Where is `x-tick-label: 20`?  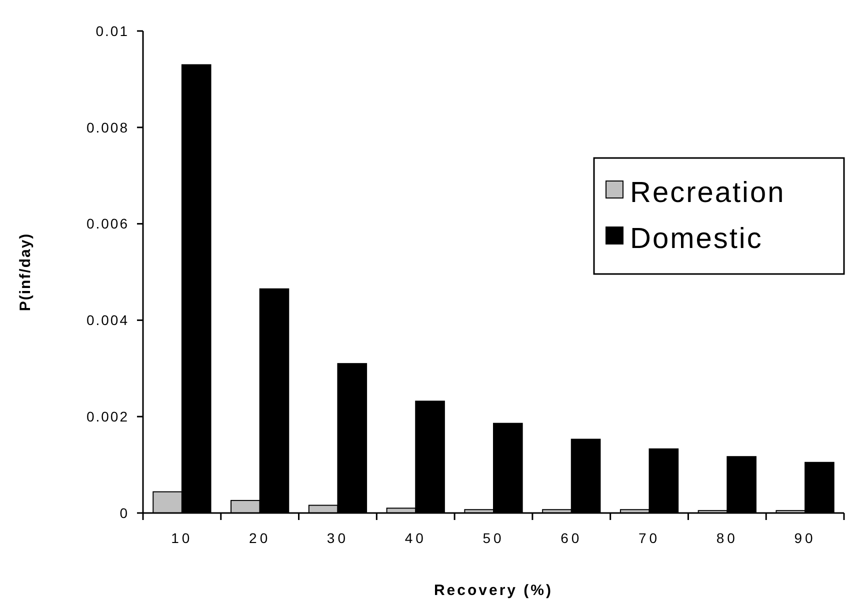
x-tick-label: 20 is located at coordinates (260, 538).